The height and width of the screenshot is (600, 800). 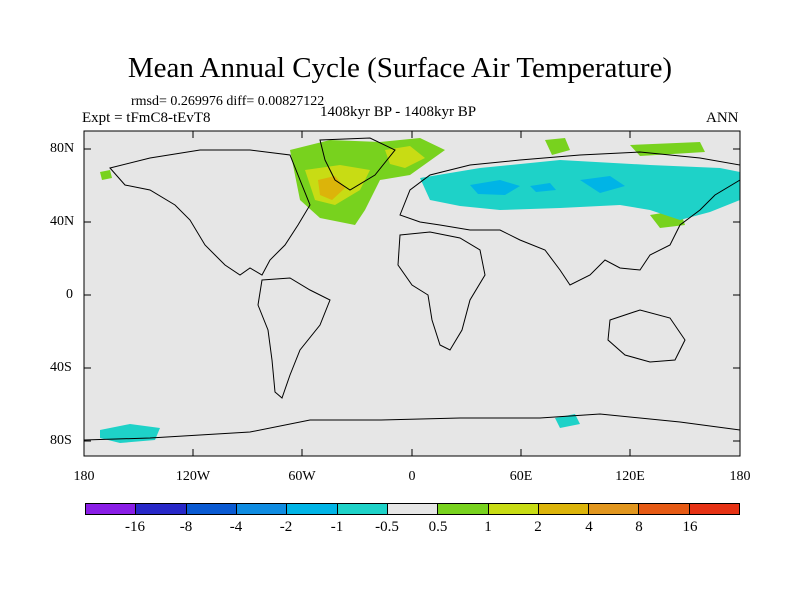 What do you see at coordinates (146, 118) in the screenshot?
I see `experiment-label: Expt = tFmC8-tEvT8` at bounding box center [146, 118].